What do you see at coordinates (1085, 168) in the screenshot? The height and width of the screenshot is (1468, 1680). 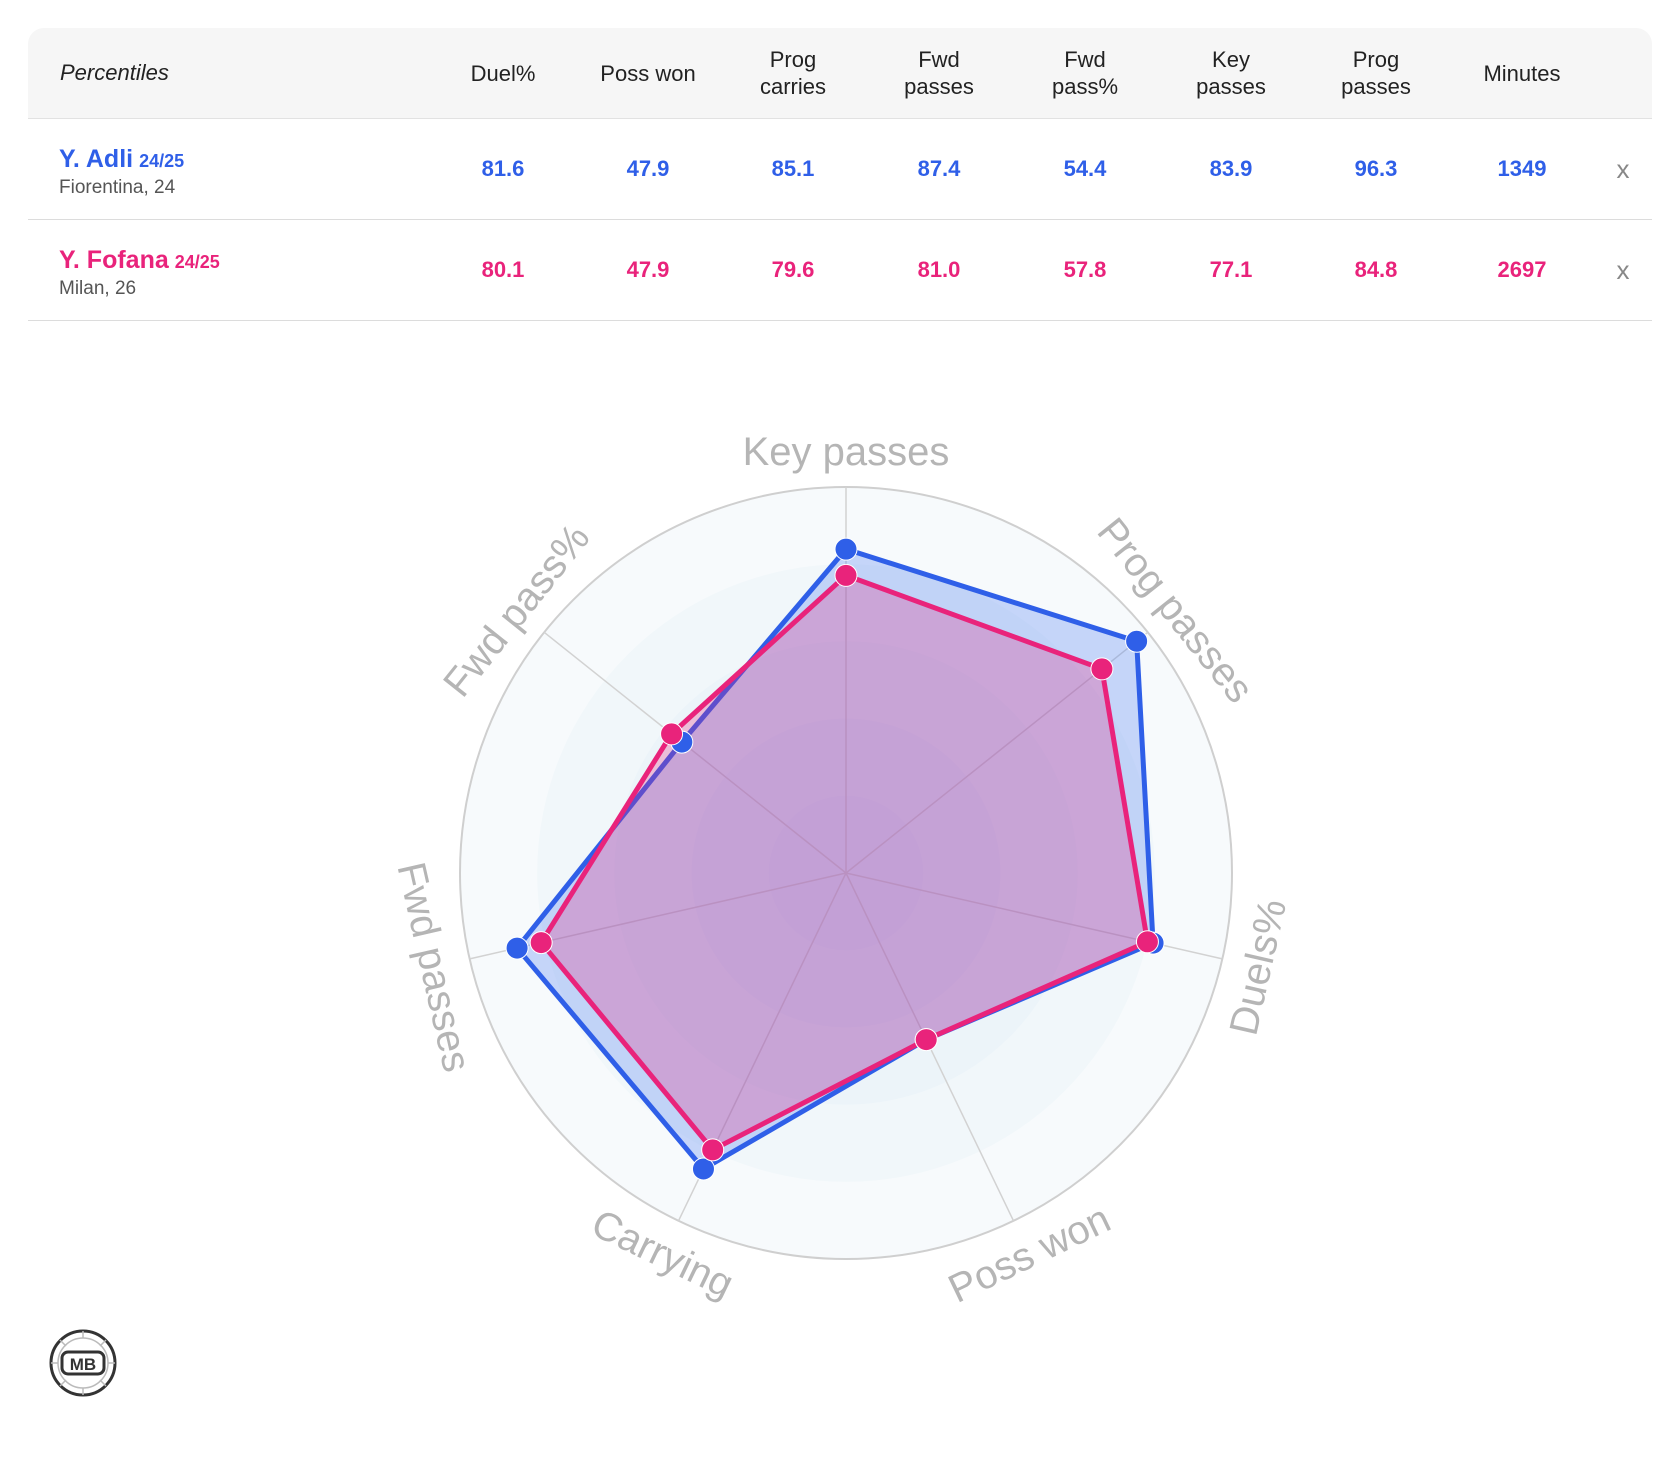 I see `table-cell: 54.4` at bounding box center [1085, 168].